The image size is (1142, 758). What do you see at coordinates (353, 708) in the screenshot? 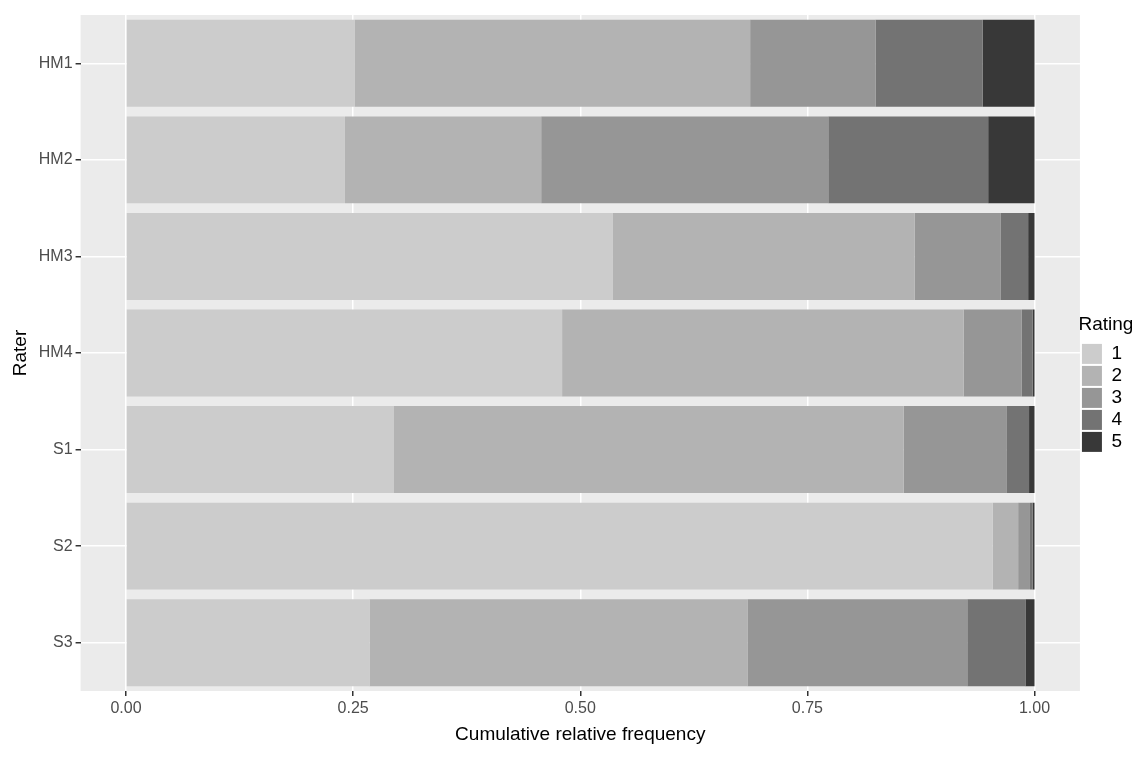
I see `x-tick-label: 0.25` at bounding box center [353, 708].